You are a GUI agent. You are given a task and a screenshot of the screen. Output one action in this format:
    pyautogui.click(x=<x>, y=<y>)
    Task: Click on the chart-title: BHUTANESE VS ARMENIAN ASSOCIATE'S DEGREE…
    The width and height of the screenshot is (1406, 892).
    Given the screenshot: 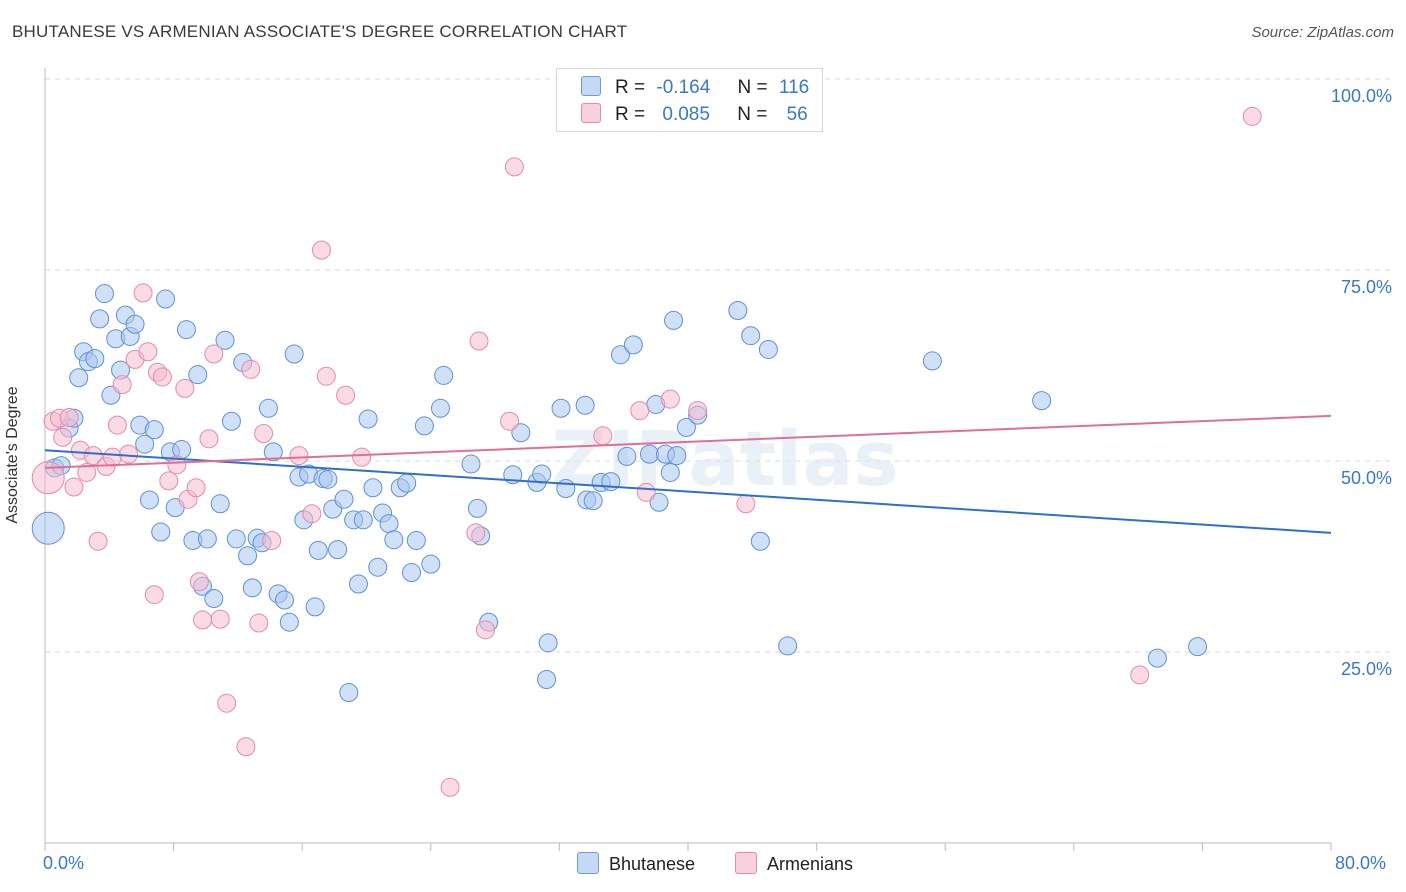 What is the action you would take?
    pyautogui.click(x=320, y=31)
    